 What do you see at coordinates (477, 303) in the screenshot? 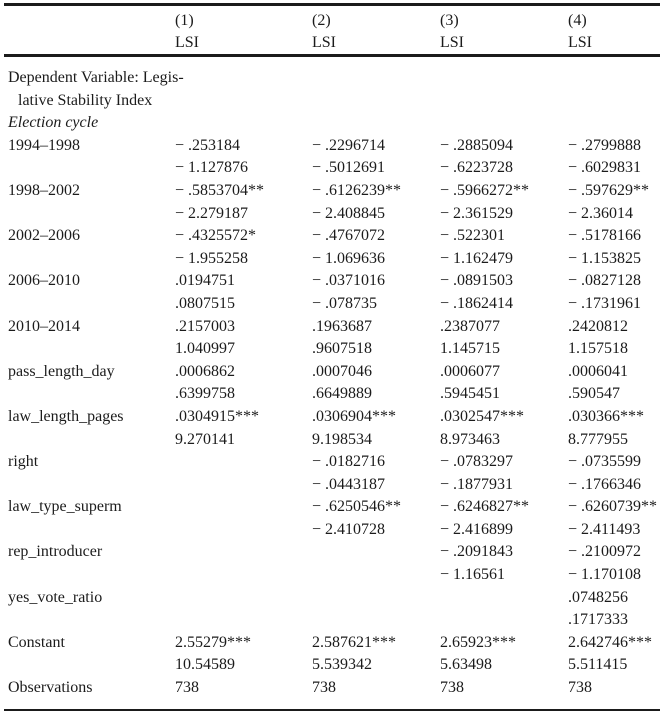
I see `value-cell: − .1862414` at bounding box center [477, 303].